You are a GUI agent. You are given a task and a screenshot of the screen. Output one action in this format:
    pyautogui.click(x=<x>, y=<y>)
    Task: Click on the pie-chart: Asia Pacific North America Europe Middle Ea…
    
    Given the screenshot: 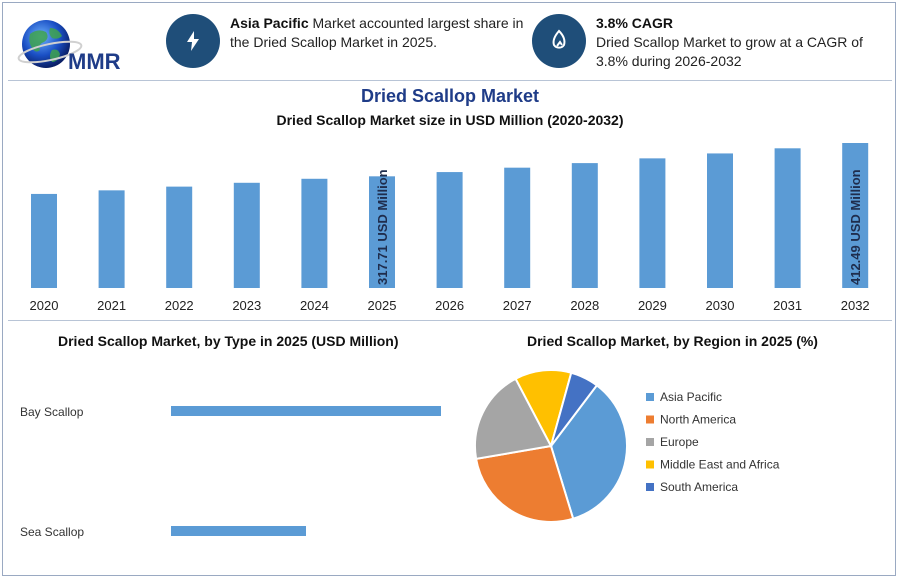 What is the action you would take?
    pyautogui.click(x=627, y=446)
    